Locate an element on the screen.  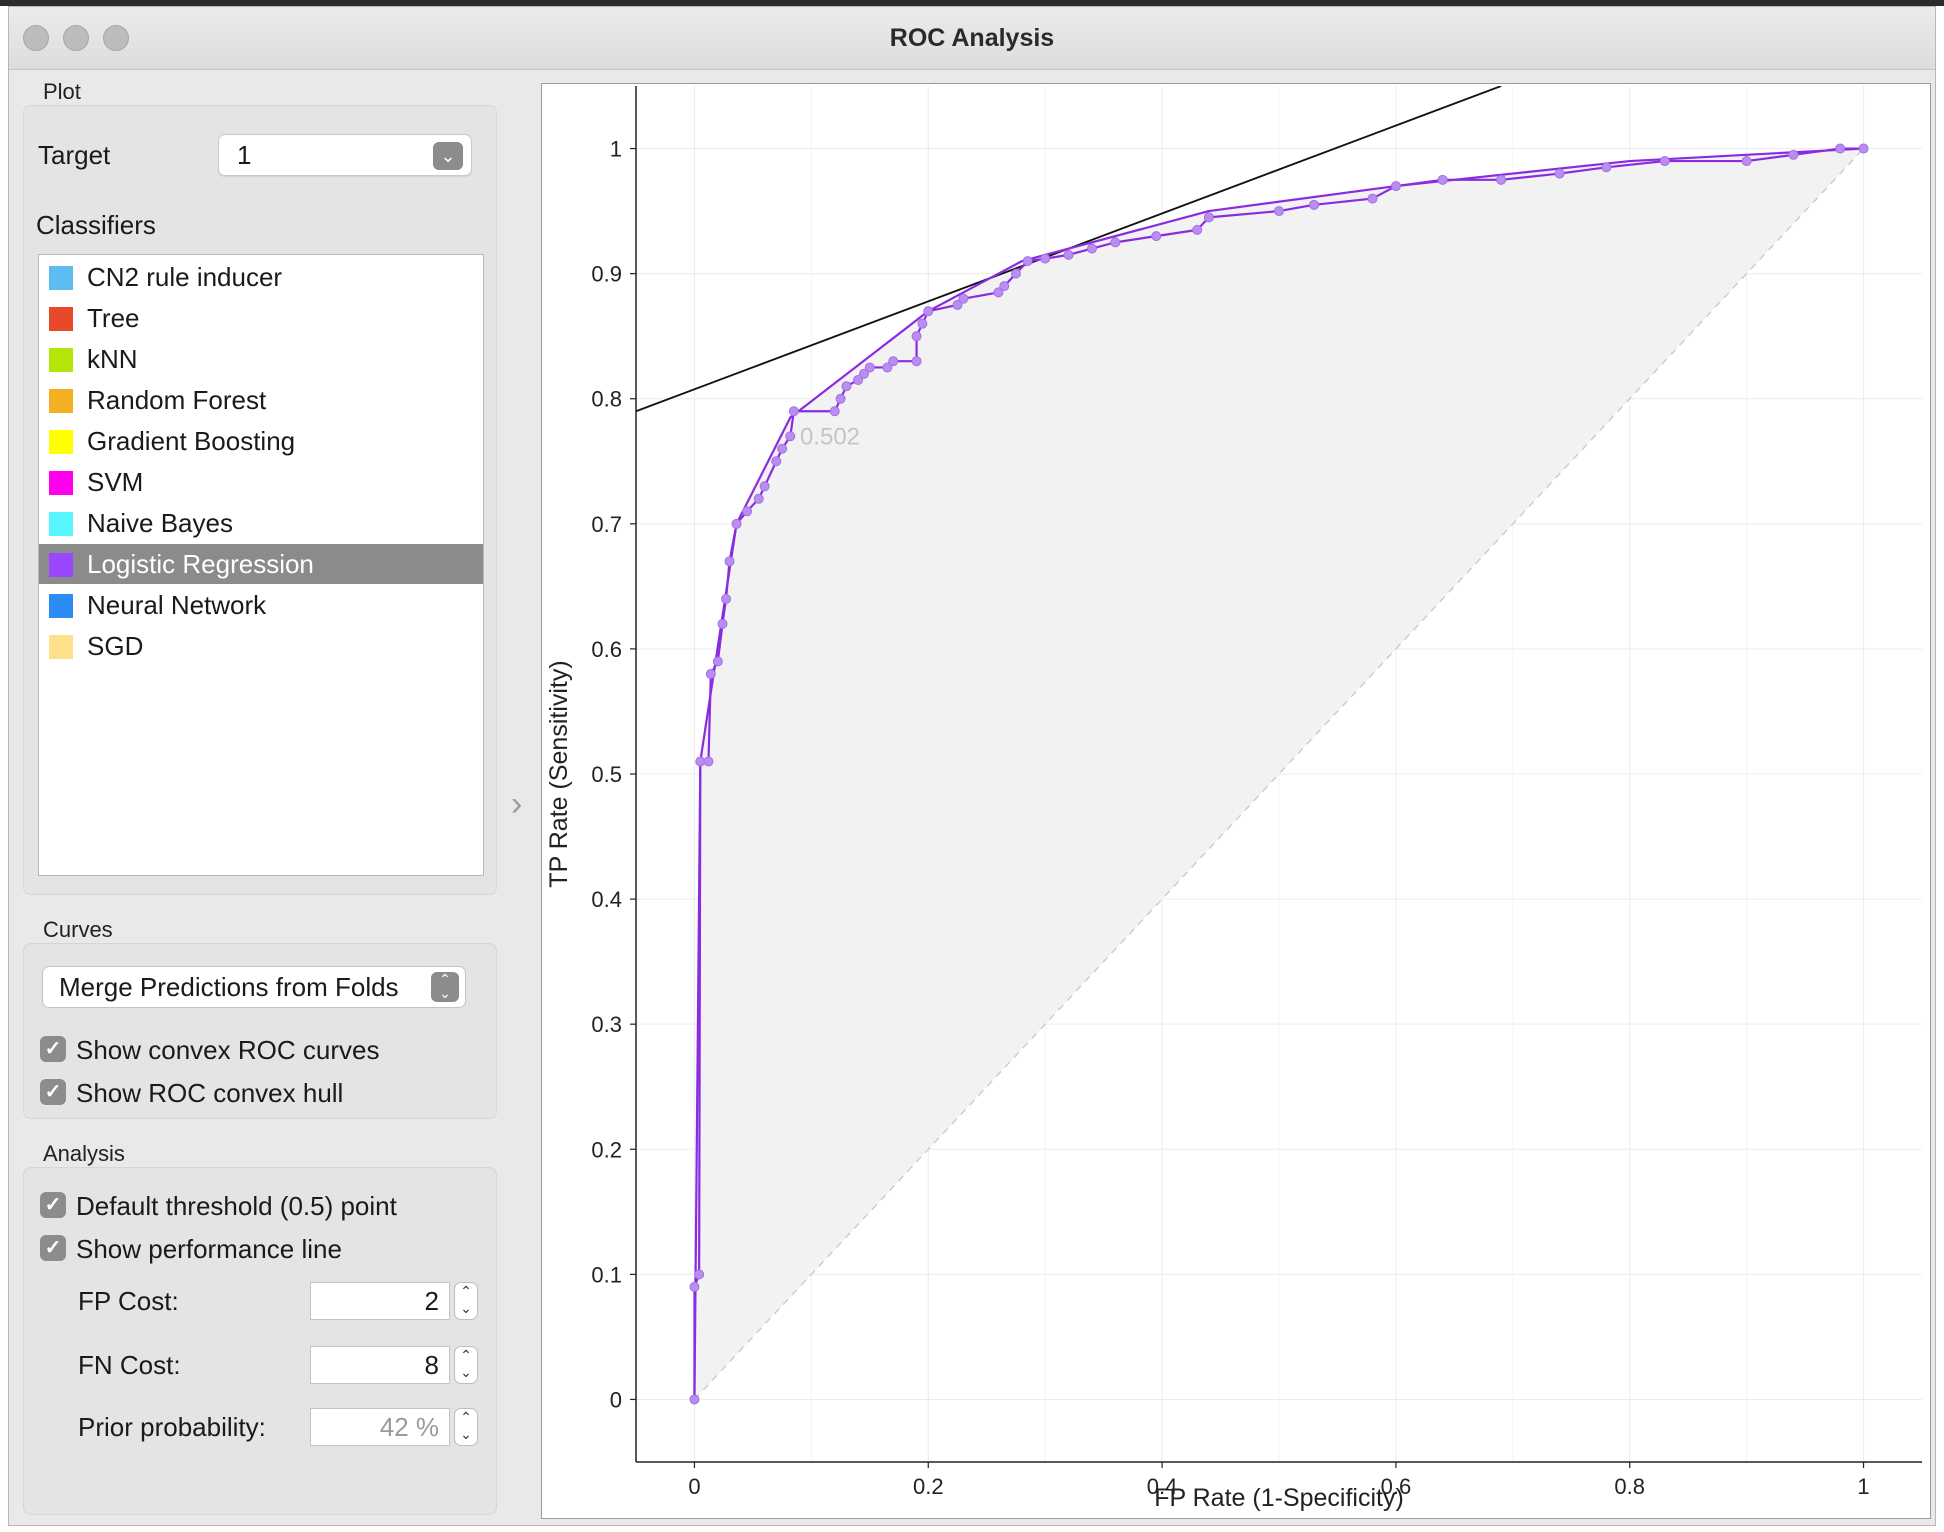
classifier-item: Tree is located at coordinates (261, 318).